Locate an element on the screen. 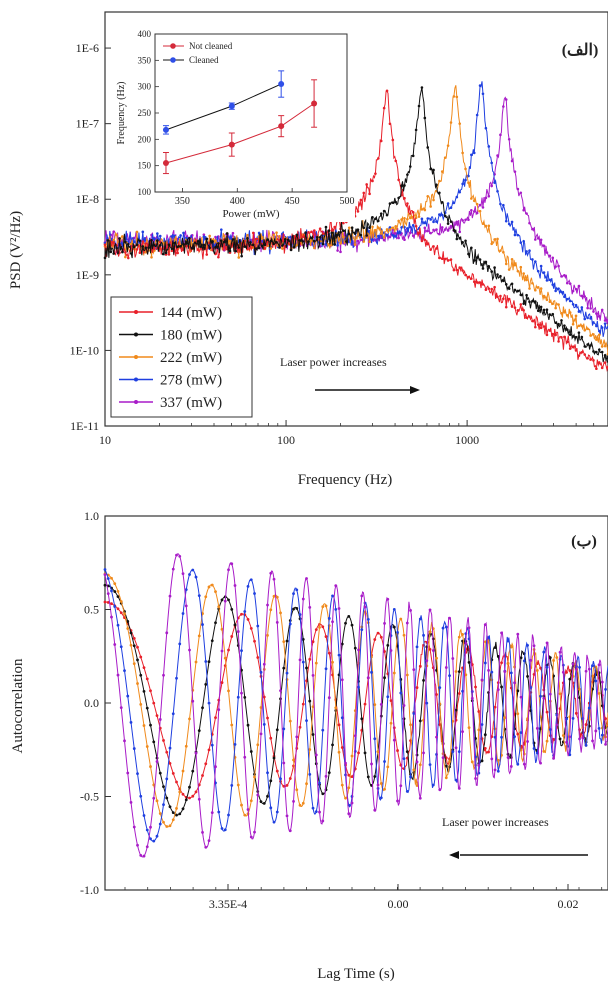  autocorr-y-tick-label: -0.5 is located at coordinates (89, 797).